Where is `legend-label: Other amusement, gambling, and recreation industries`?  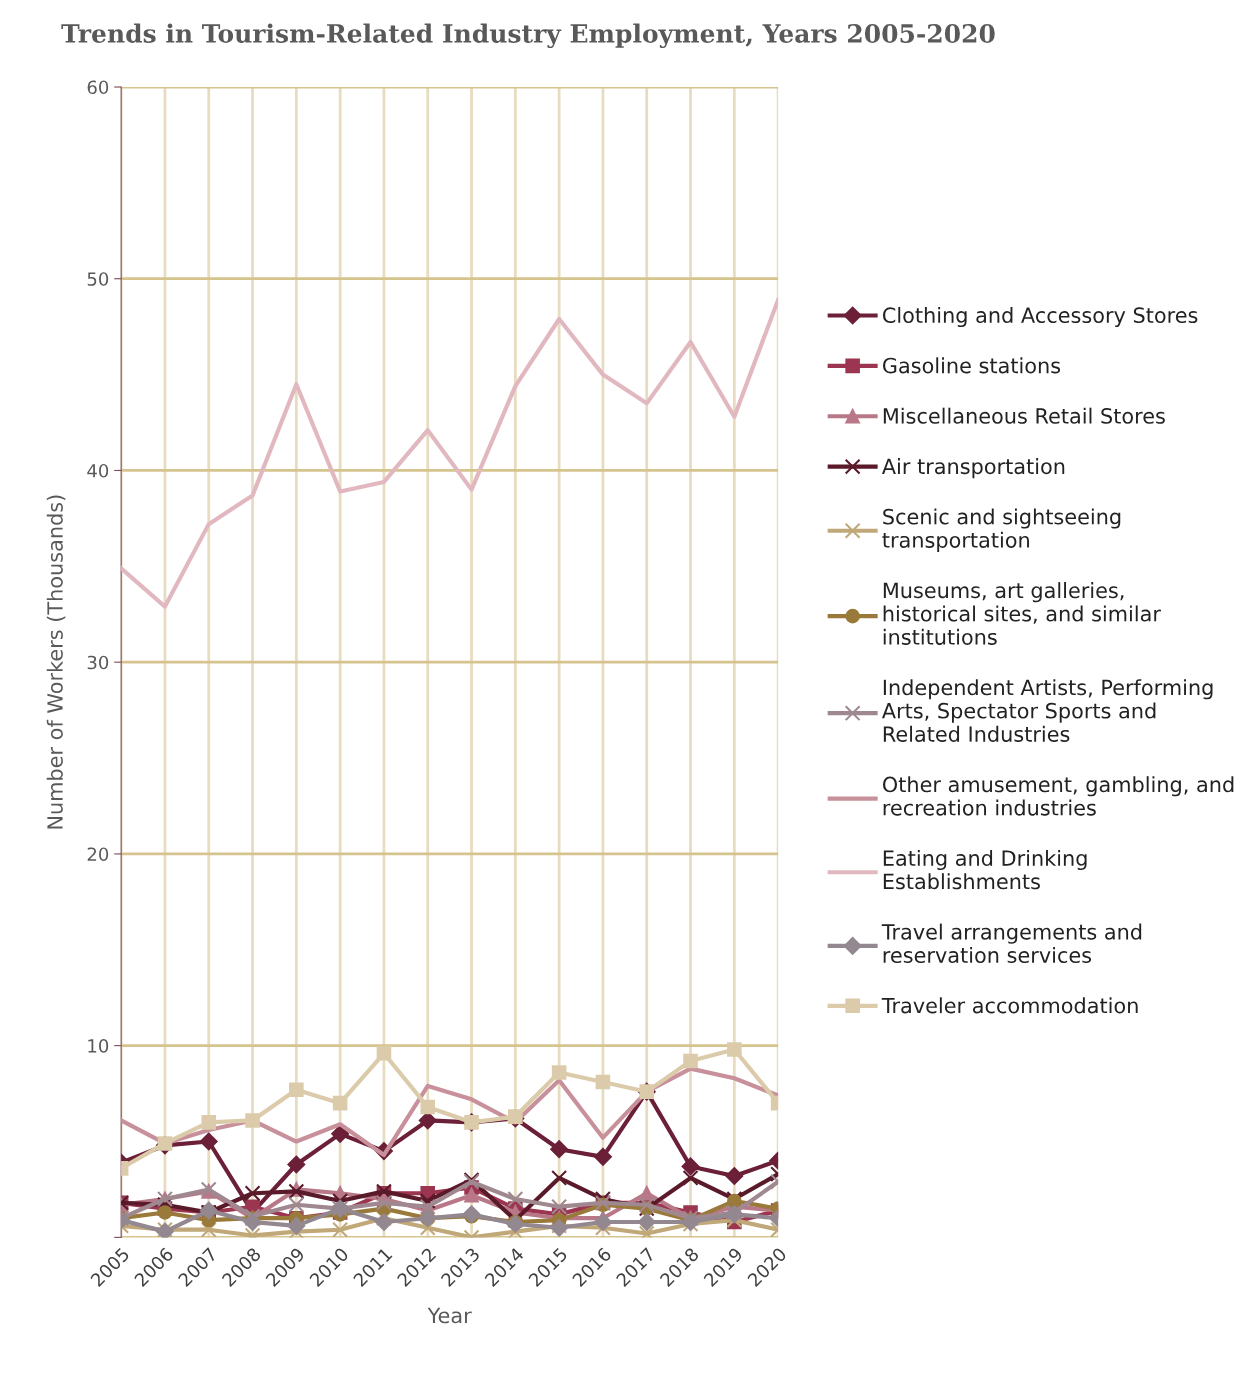 legend-label: Other amusement, gambling, and recreation industries is located at coordinates (1058, 796).